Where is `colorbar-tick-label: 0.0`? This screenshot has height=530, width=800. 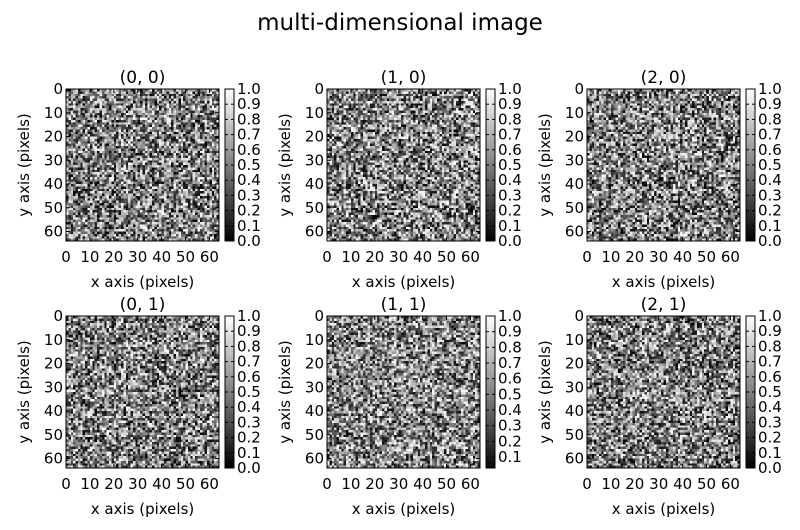
colorbar-tick-label: 0.0 is located at coordinates (249, 468).